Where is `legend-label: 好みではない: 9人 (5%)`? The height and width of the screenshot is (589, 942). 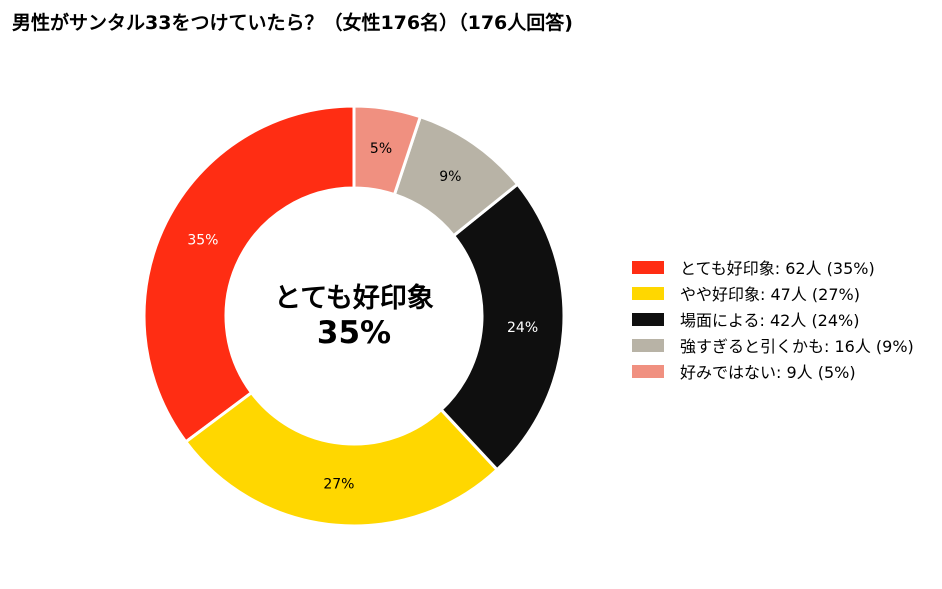
legend-label: 好みではない: 9人 (5%) is located at coordinates (768, 372).